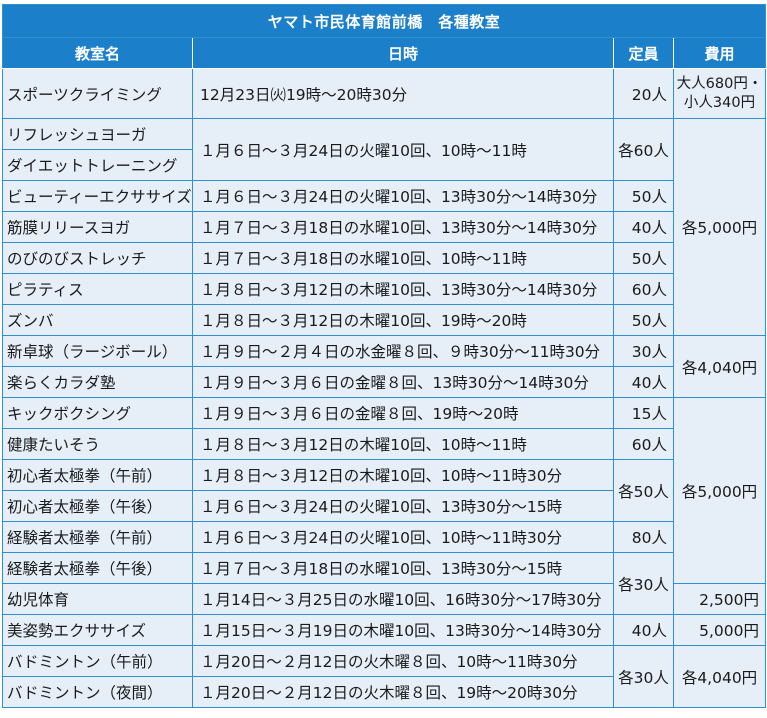  I want to click on class-date: １月６日～３月24日の火曜10回、10時～11時, so click(403, 149).